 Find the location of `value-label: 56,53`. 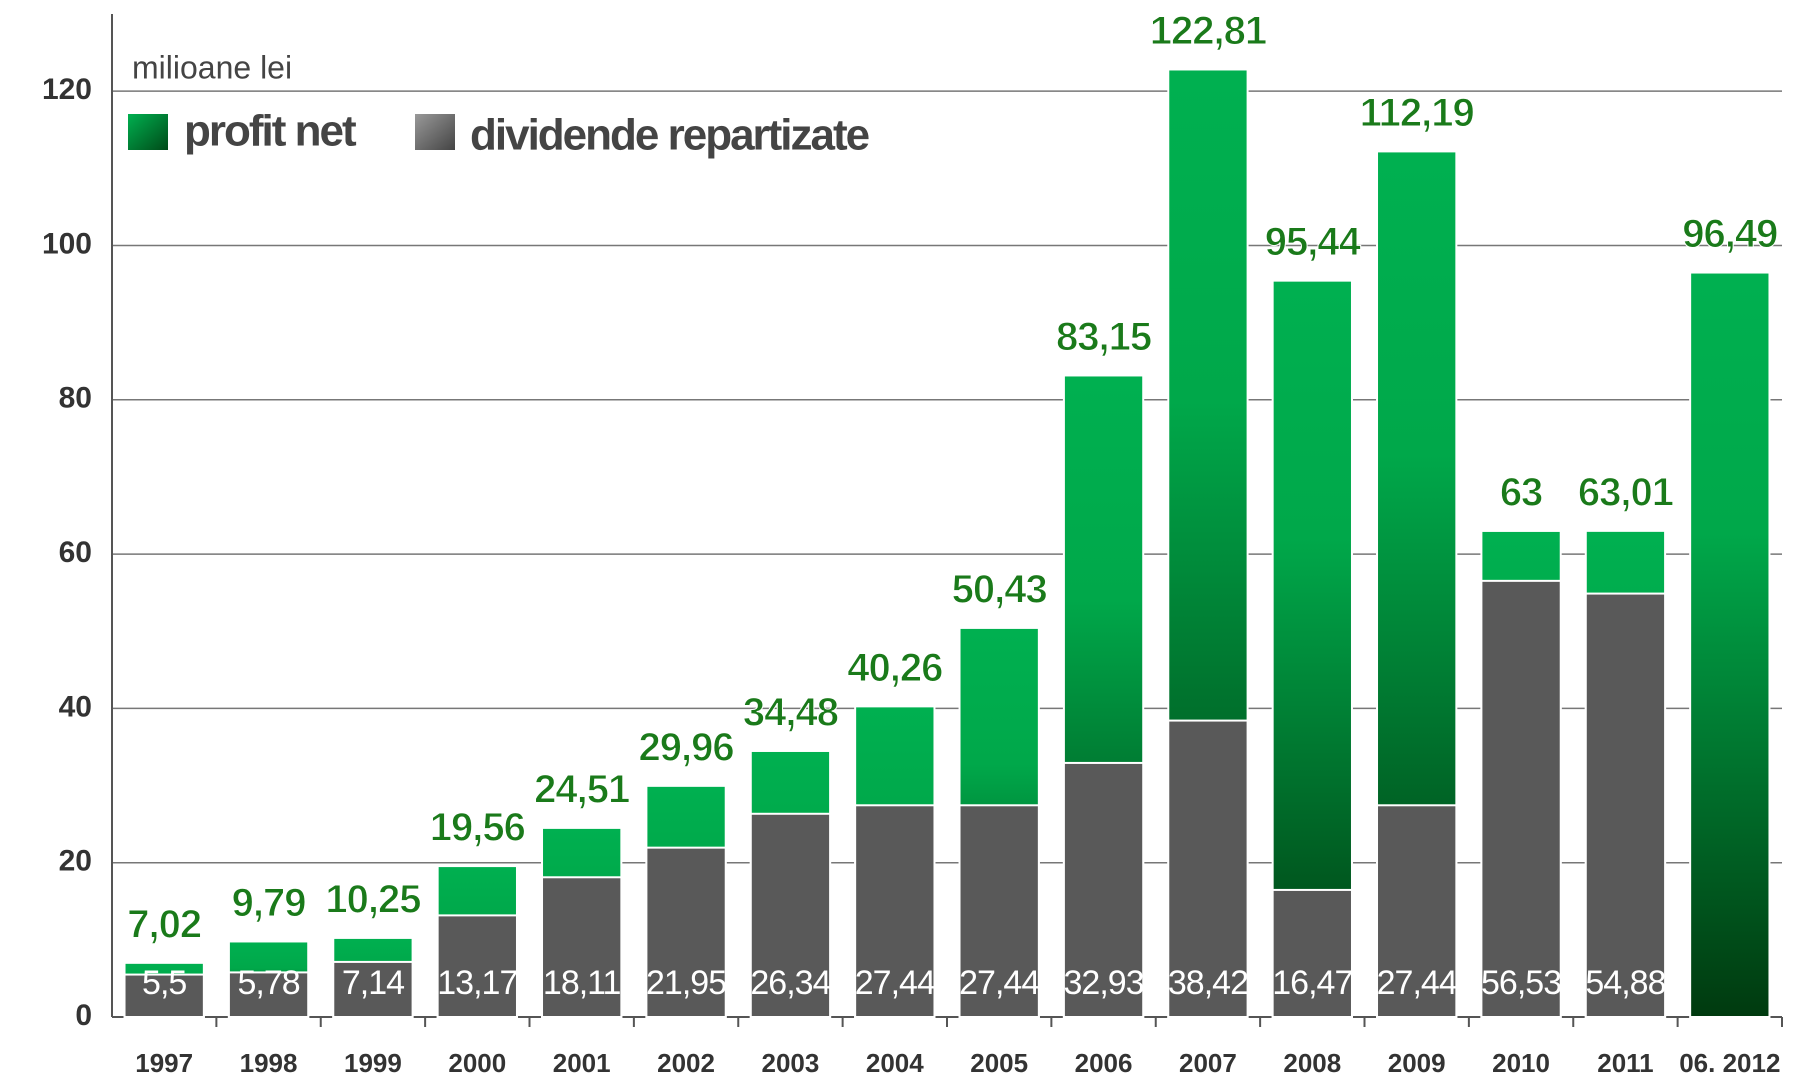

value-label: 56,53 is located at coordinates (1521, 983).